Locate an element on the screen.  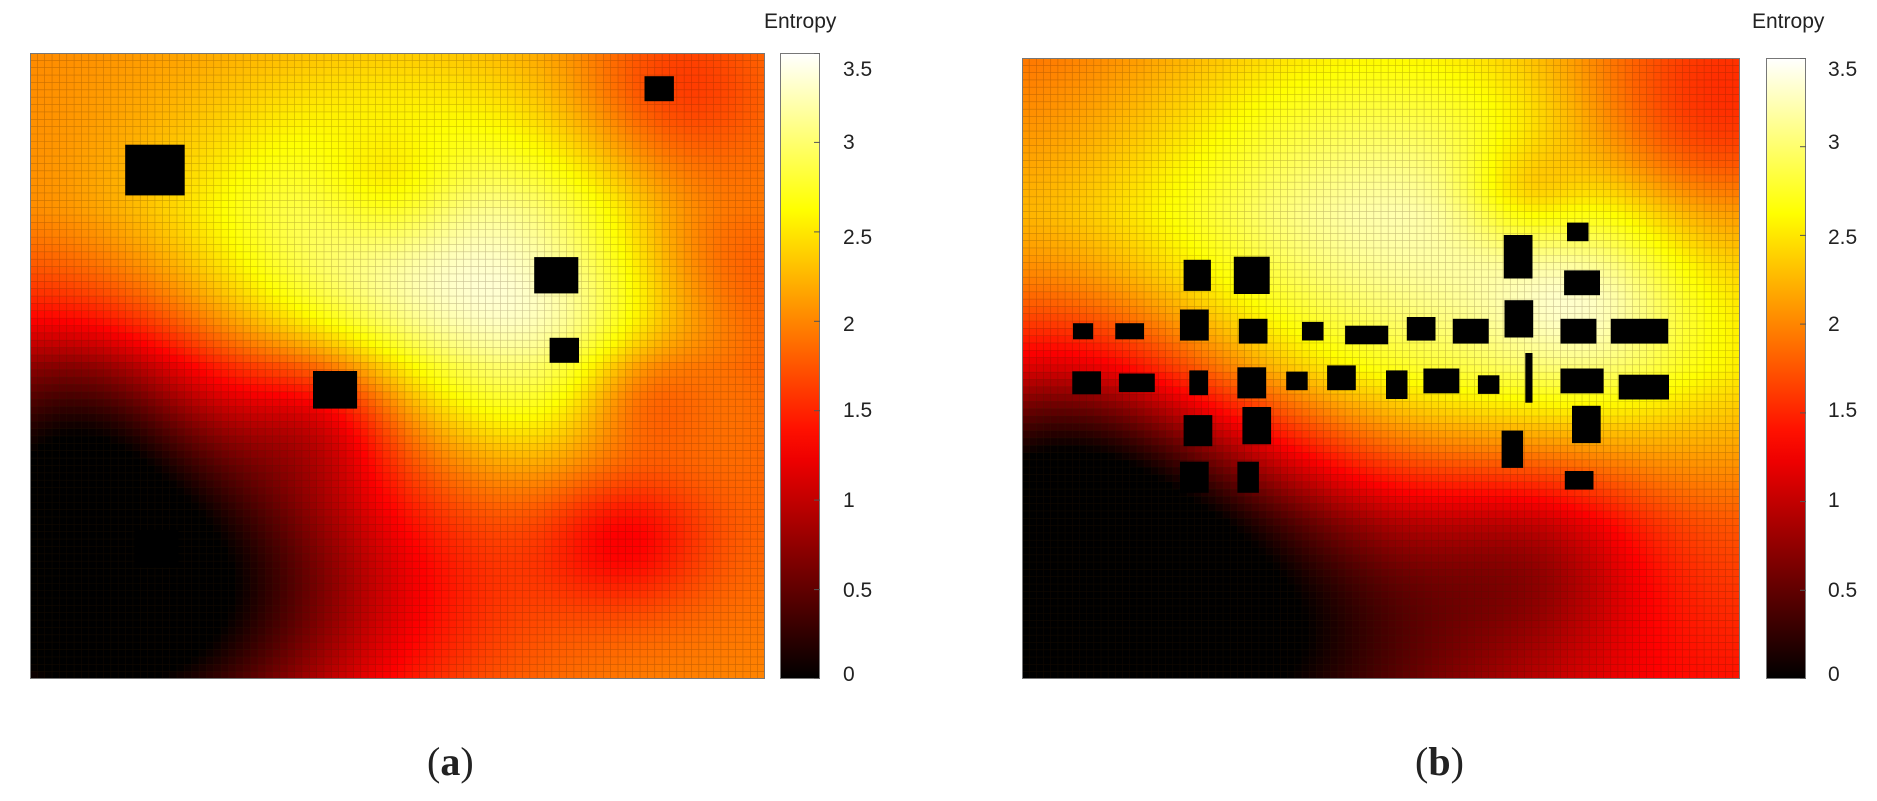
colorbar-title-b: Entropy is located at coordinates (1788, 21).